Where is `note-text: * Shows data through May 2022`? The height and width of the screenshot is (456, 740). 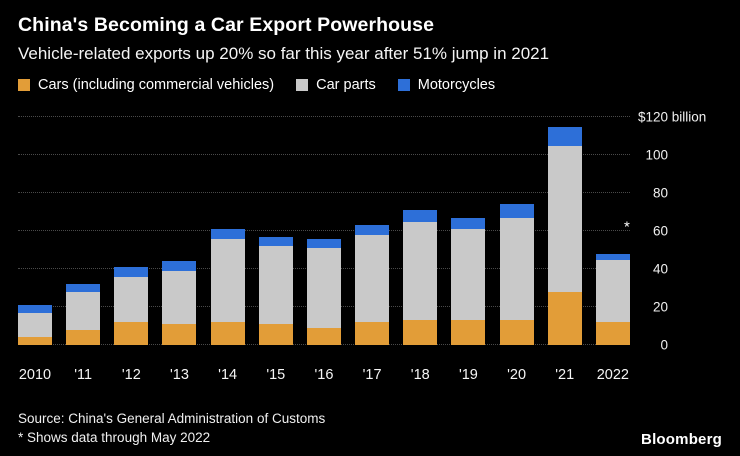 note-text: * Shows data through May 2022 is located at coordinates (114, 438).